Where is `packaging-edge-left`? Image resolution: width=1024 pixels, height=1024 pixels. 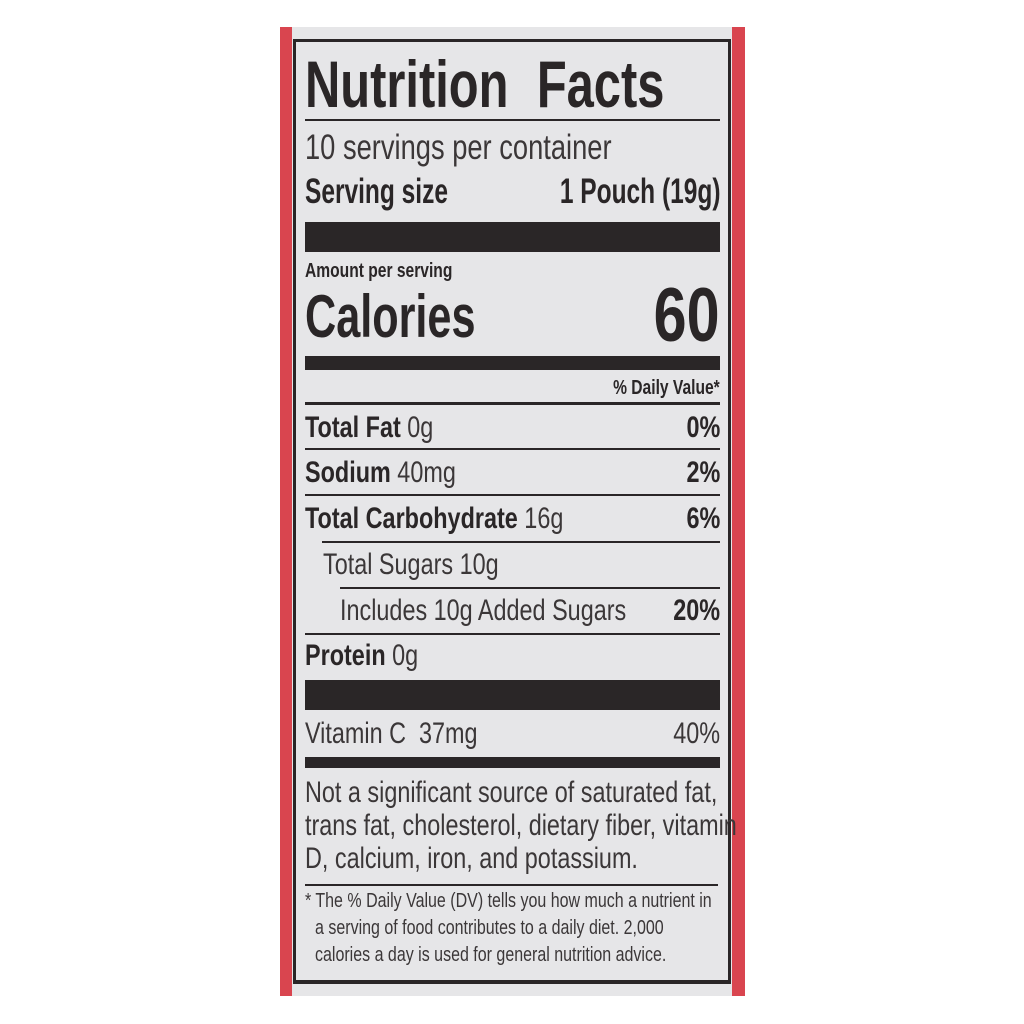
packaging-edge-left is located at coordinates (286, 511).